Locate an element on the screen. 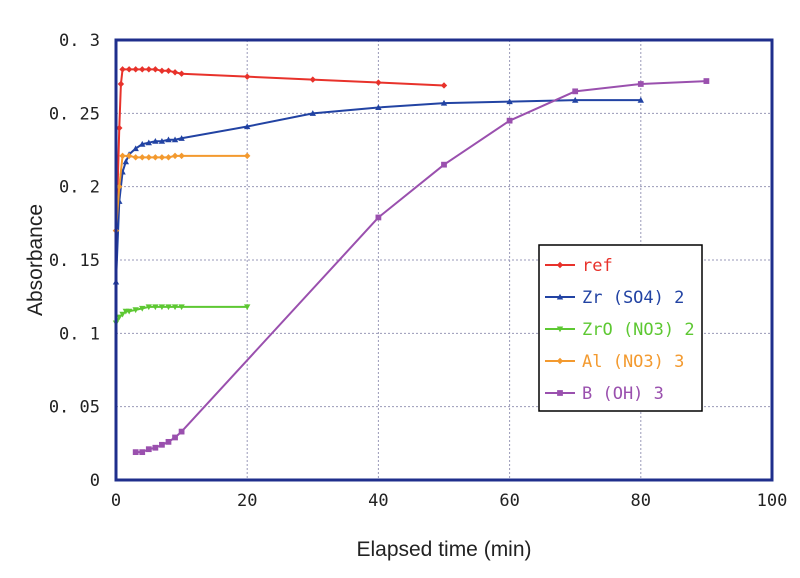 This screenshot has width=800, height=578. y-tick-label: 0. 05 is located at coordinates (74, 408).